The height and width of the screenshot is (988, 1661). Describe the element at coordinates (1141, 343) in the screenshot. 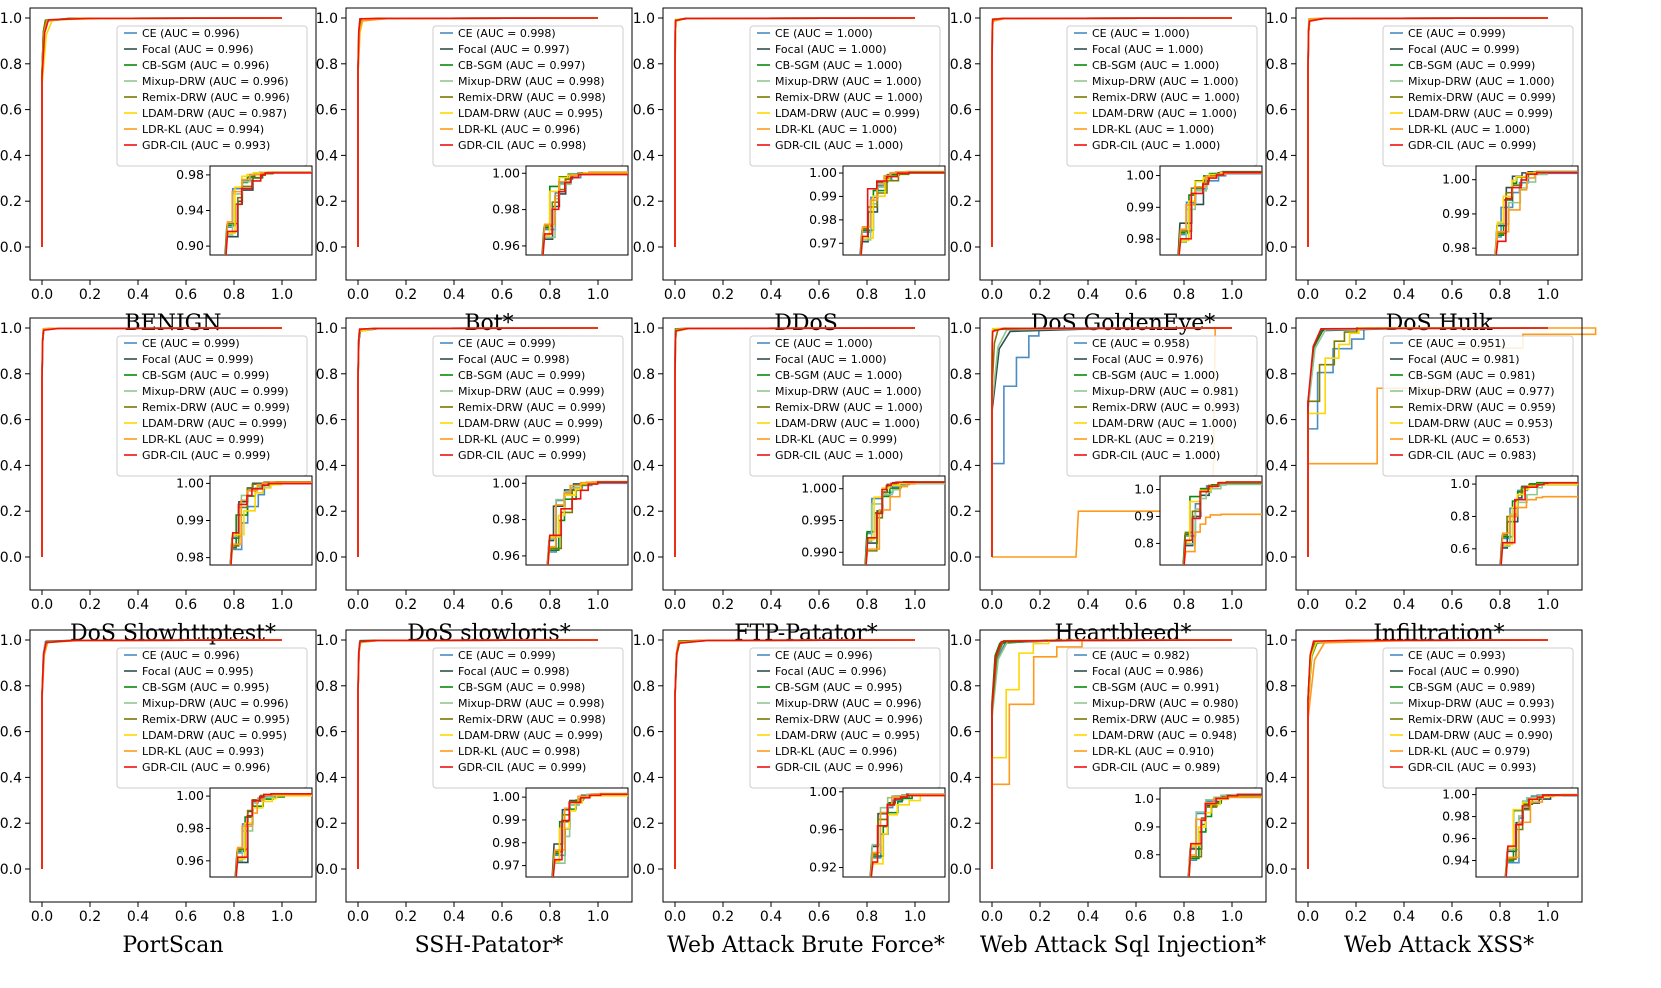

I see `legend-entry: CE (AUC = 0.958)` at that location.